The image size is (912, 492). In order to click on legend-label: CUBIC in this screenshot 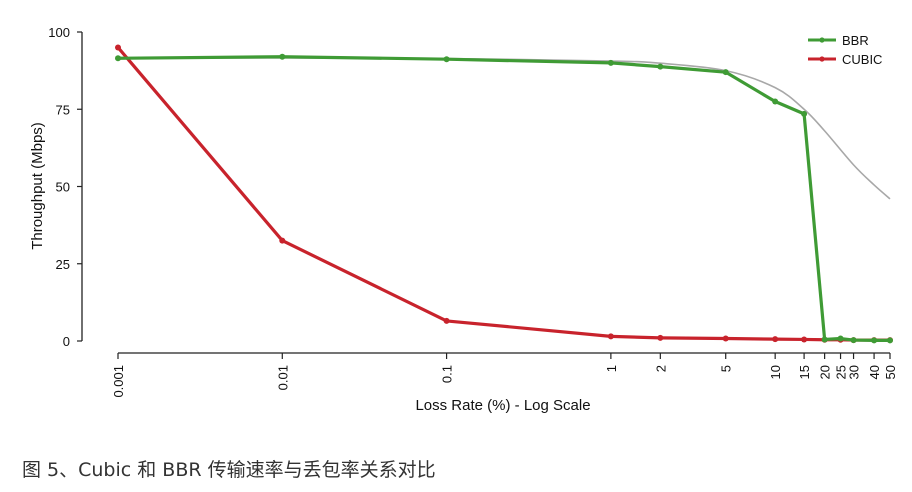, I will do `click(862, 59)`.